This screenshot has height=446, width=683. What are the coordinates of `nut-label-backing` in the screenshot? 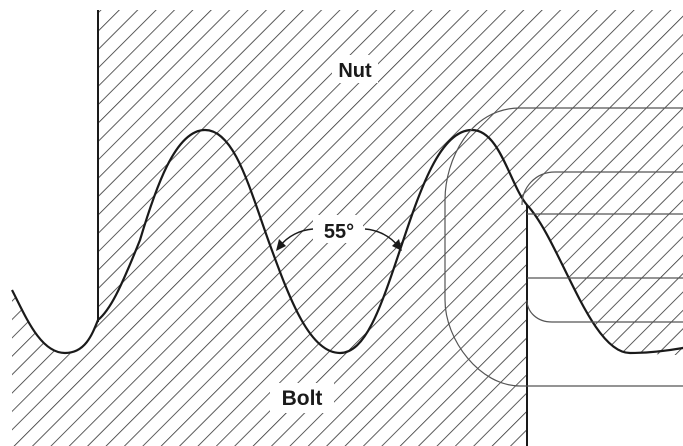 It's located at (355, 69).